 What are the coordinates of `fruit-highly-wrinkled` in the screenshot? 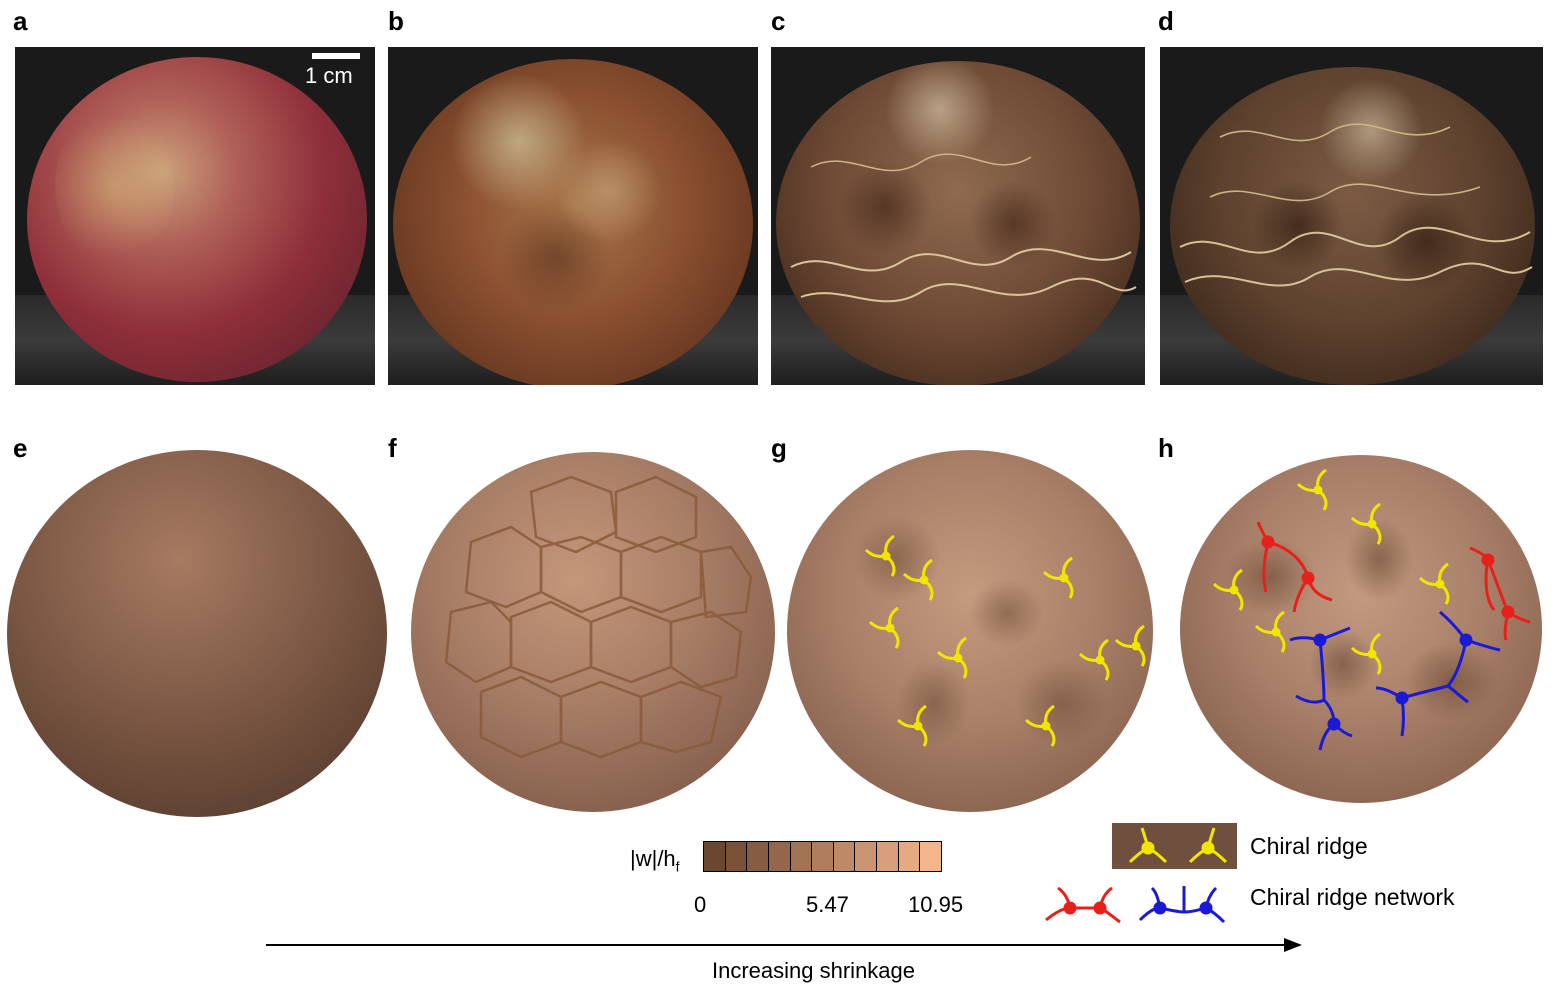 It's located at (1352, 226).